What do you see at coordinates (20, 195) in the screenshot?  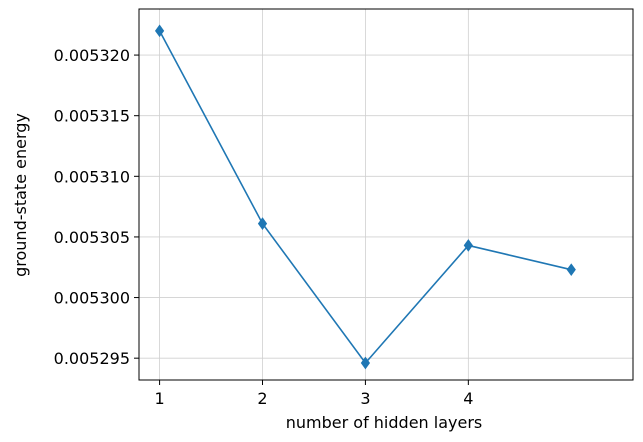 I see `y-axis-label: ground-state energy` at bounding box center [20, 195].